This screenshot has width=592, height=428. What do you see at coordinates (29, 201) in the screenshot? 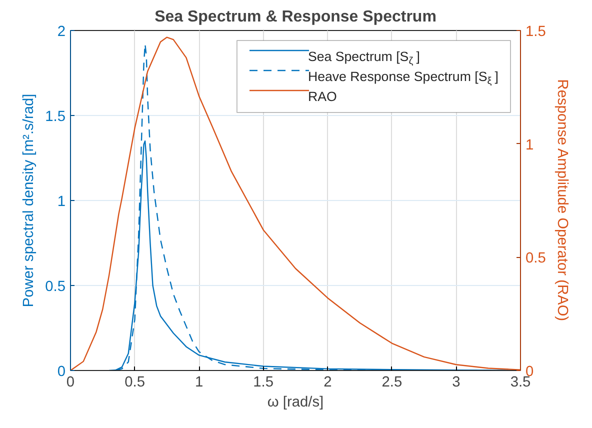
I see `y-axis-title: Power spectral density [m².s/rad]` at bounding box center [29, 201].